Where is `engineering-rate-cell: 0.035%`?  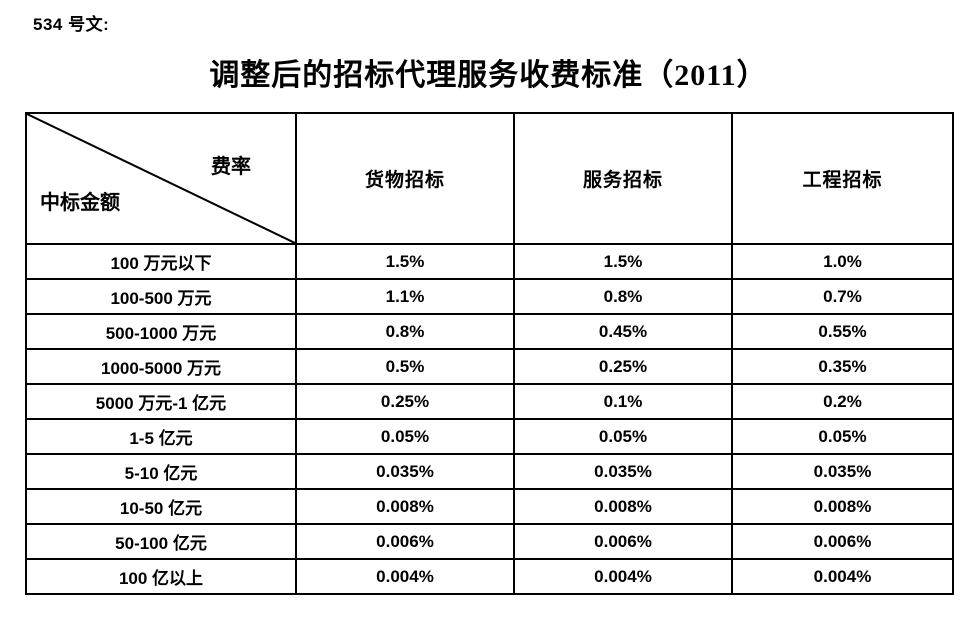 engineering-rate-cell: 0.035% is located at coordinates (842, 471).